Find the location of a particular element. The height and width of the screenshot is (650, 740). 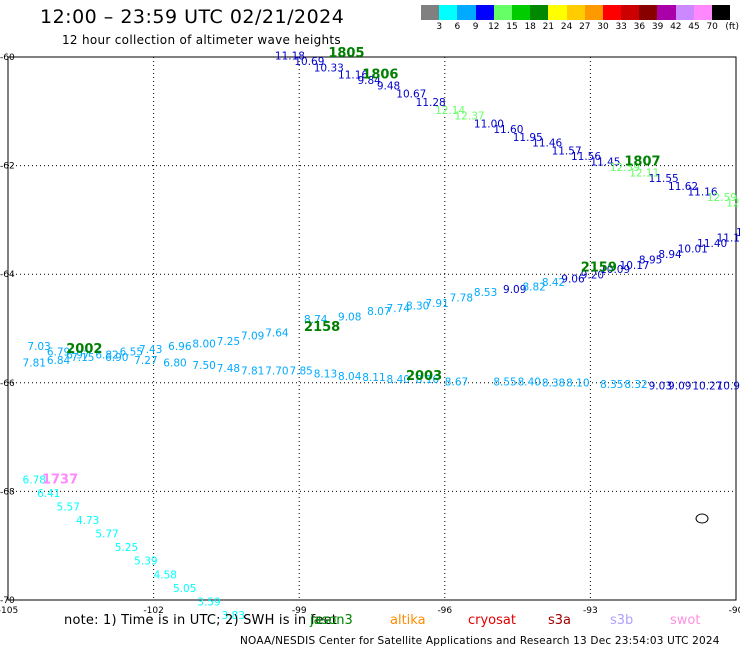

wave-height-value: 10.33 is located at coordinates (329, 69).